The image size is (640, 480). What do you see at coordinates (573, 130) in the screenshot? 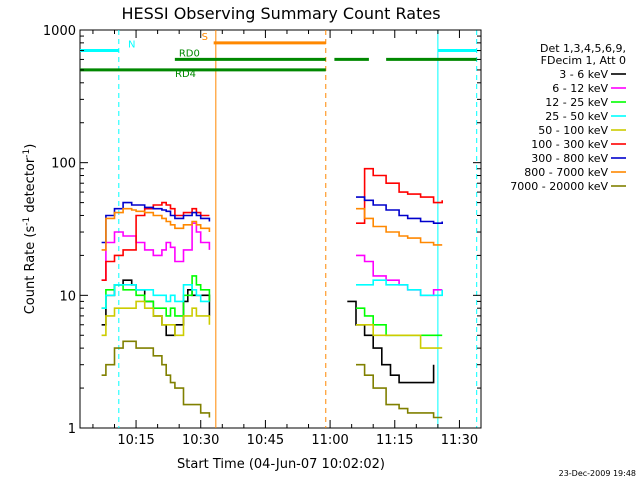
I see `legend-entry-label: 50 - 100 keV` at bounding box center [573, 130].